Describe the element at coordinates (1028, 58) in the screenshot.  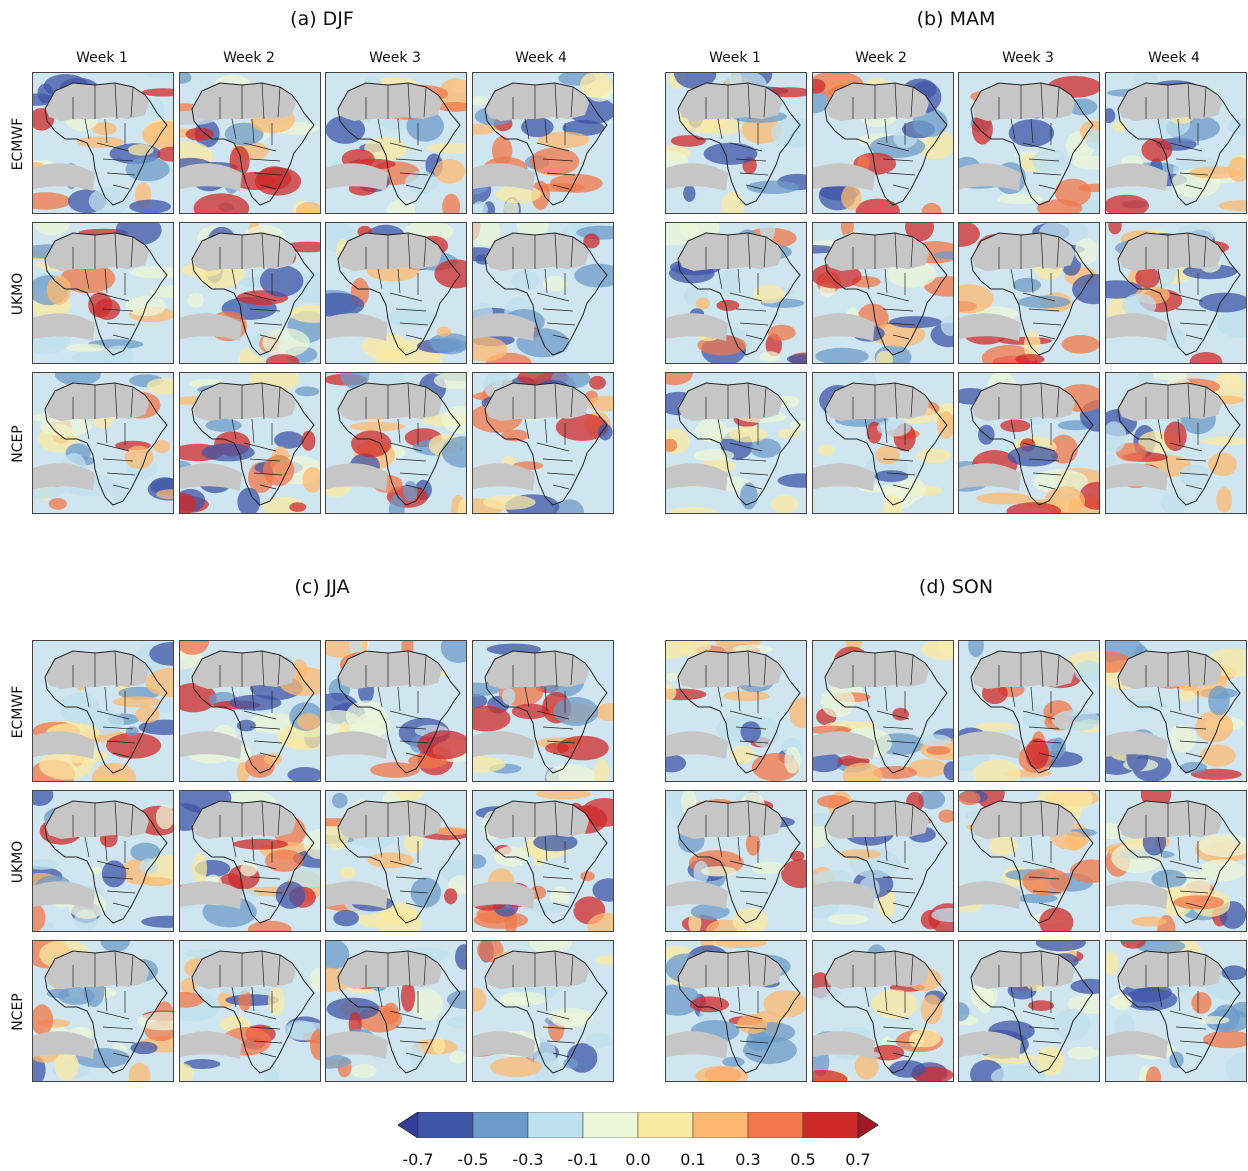
I see `week-label: Week 3` at that location.